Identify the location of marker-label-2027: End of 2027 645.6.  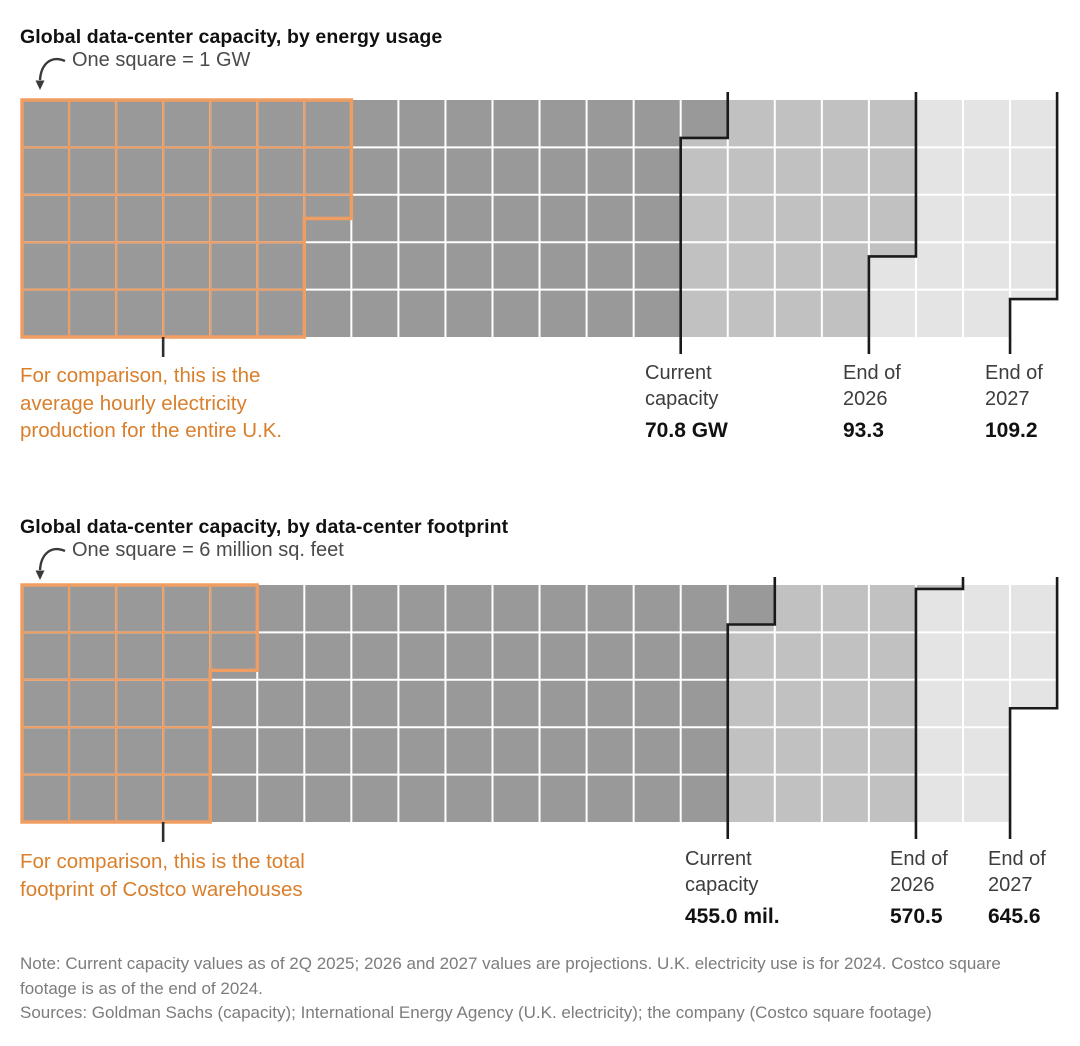
(1023, 887).